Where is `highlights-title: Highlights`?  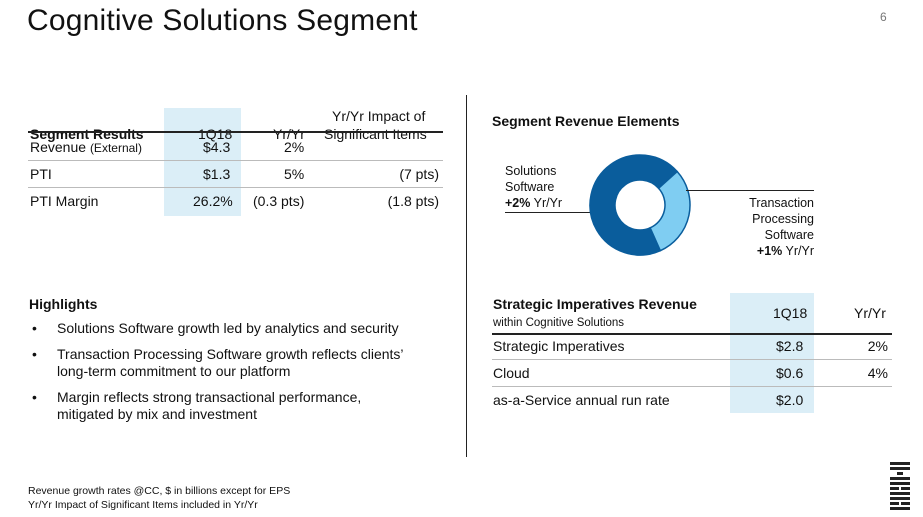 highlights-title: Highlights is located at coordinates (63, 304).